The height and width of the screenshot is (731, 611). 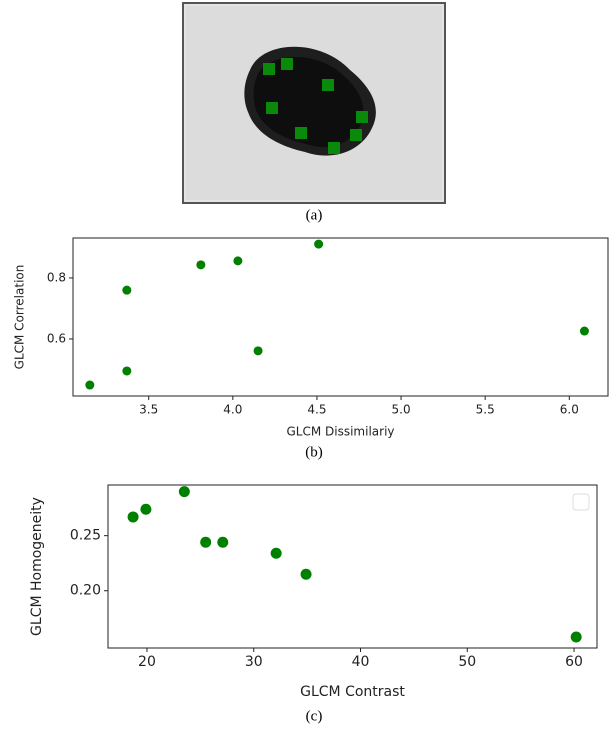 What do you see at coordinates (148, 410) in the screenshot?
I see `x-tick-label: 3.5` at bounding box center [148, 410].